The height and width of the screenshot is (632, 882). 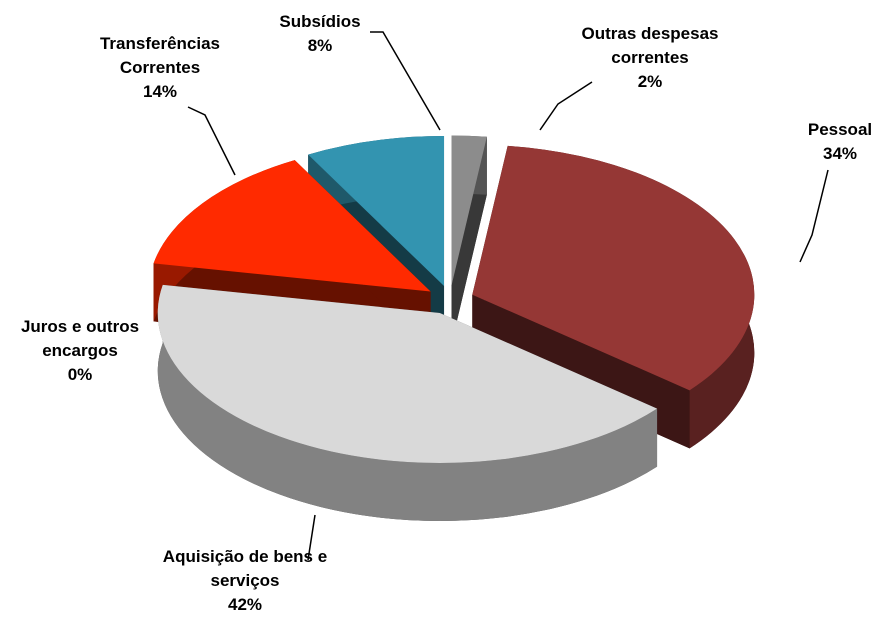 I want to click on slice-label: Juros e outros encargos 0%, so click(x=80, y=351).